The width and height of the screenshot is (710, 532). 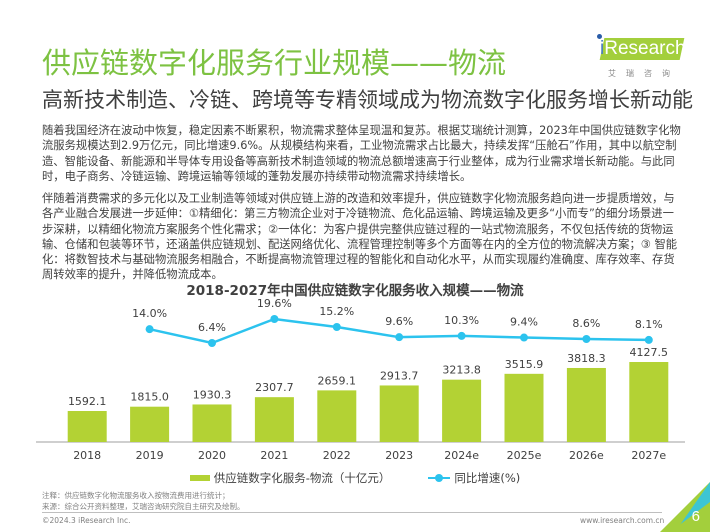 I want to click on bar-2022, so click(x=337, y=416).